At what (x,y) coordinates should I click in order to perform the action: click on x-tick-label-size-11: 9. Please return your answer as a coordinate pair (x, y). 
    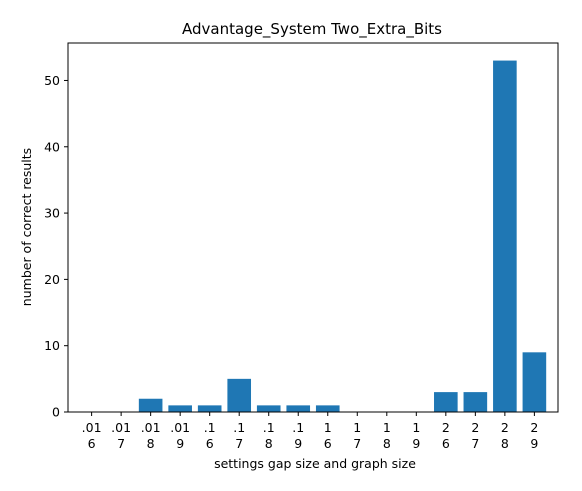
    Looking at the image, I should click on (416, 443).